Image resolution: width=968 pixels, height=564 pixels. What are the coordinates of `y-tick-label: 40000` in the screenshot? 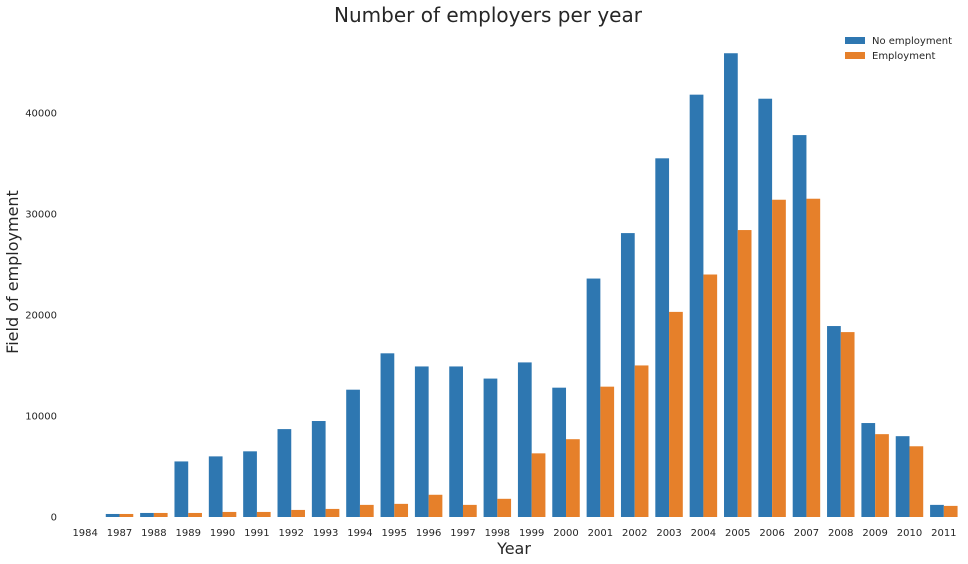 It's located at (41, 113).